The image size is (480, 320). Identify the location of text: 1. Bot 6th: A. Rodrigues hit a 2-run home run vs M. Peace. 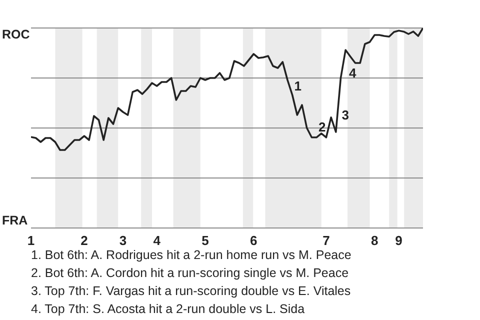
(191, 255).